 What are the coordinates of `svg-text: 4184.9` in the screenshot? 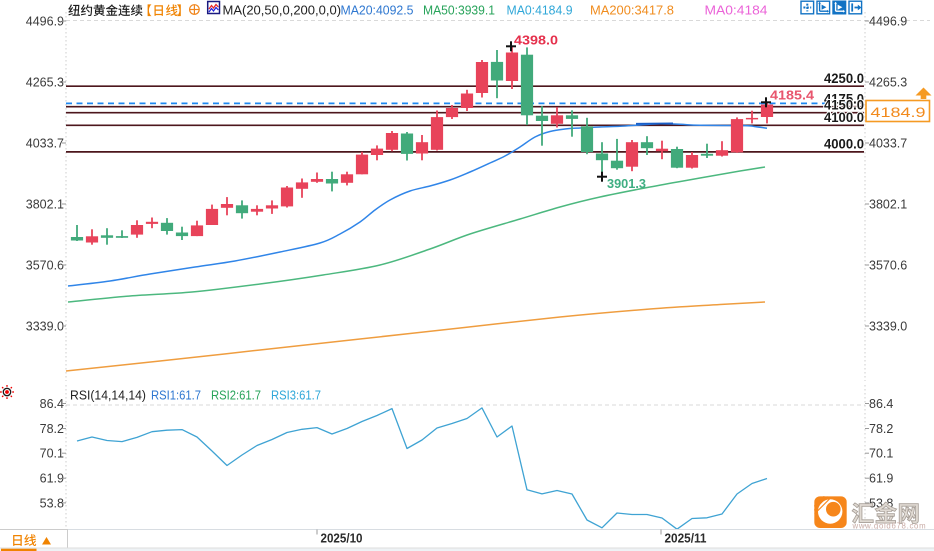 It's located at (898, 112).